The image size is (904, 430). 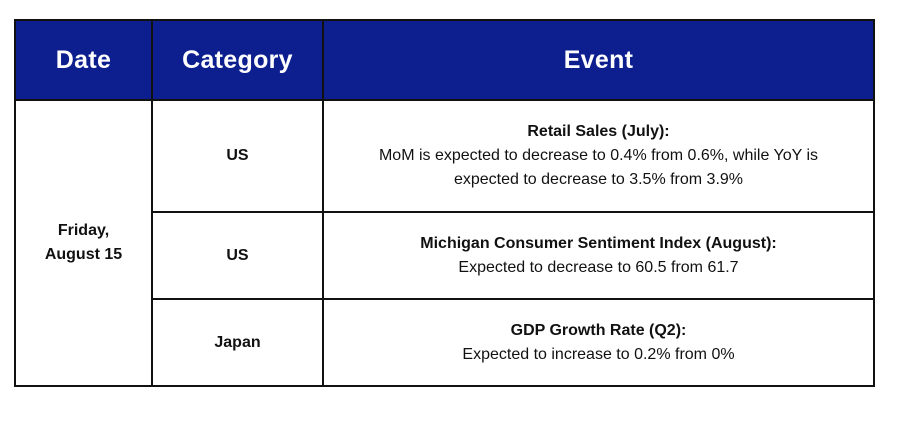 What do you see at coordinates (598, 131) in the screenshot?
I see `event-title: Retail Sales (July):` at bounding box center [598, 131].